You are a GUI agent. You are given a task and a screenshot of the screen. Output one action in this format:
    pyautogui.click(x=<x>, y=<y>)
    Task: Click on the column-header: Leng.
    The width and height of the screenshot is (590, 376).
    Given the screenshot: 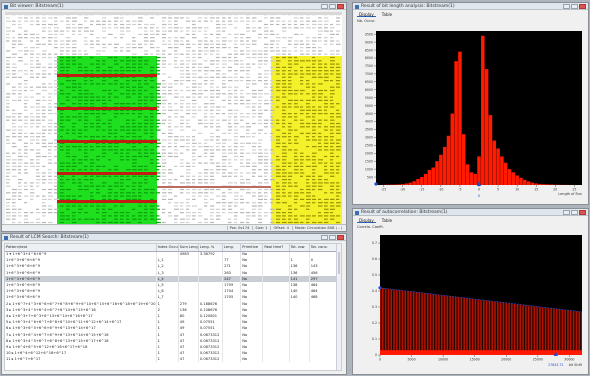 What is the action you would take?
    pyautogui.click(x=232, y=248)
    